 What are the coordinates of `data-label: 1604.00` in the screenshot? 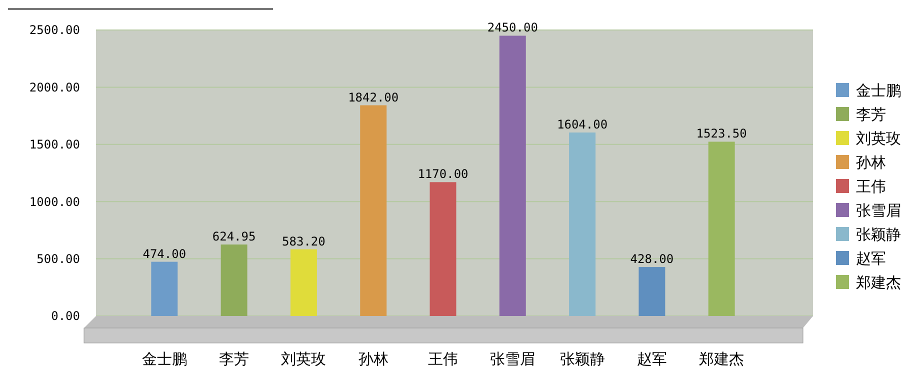 It's located at (582, 125).